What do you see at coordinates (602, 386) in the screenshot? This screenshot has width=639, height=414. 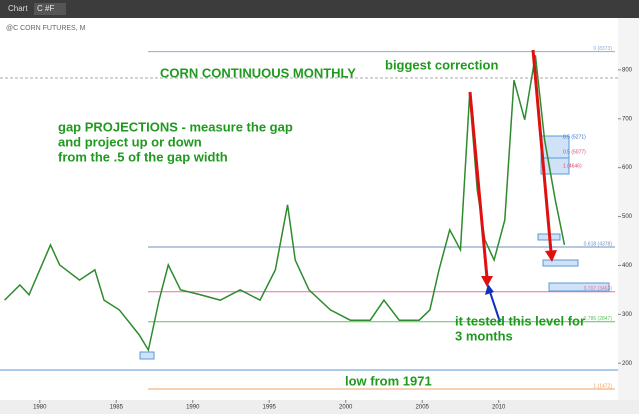 I see `fib-label: 1 (1472)` at bounding box center [602, 386].